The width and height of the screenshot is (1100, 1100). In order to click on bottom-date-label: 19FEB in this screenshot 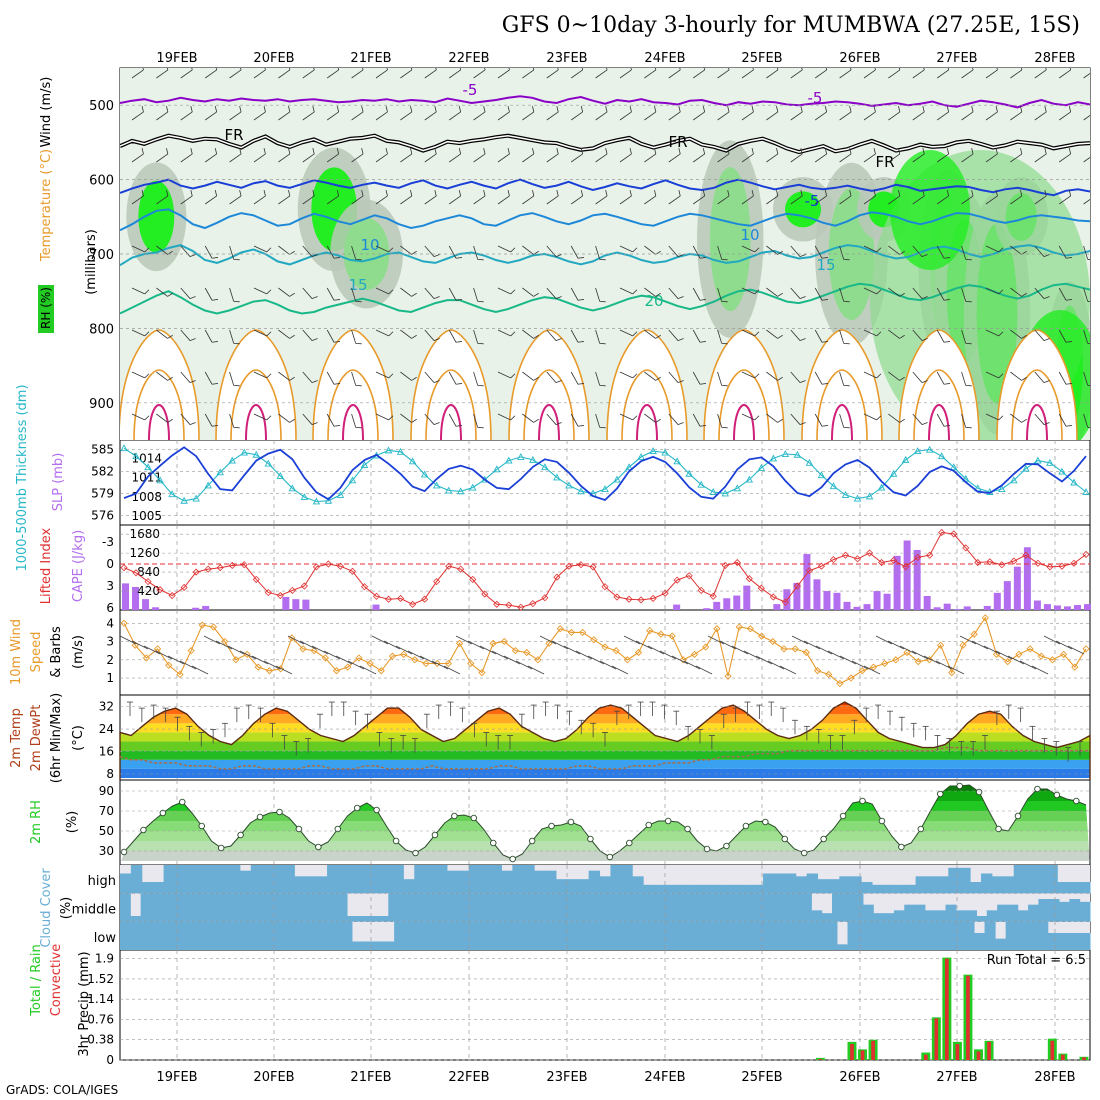, I will do `click(176, 1077)`.